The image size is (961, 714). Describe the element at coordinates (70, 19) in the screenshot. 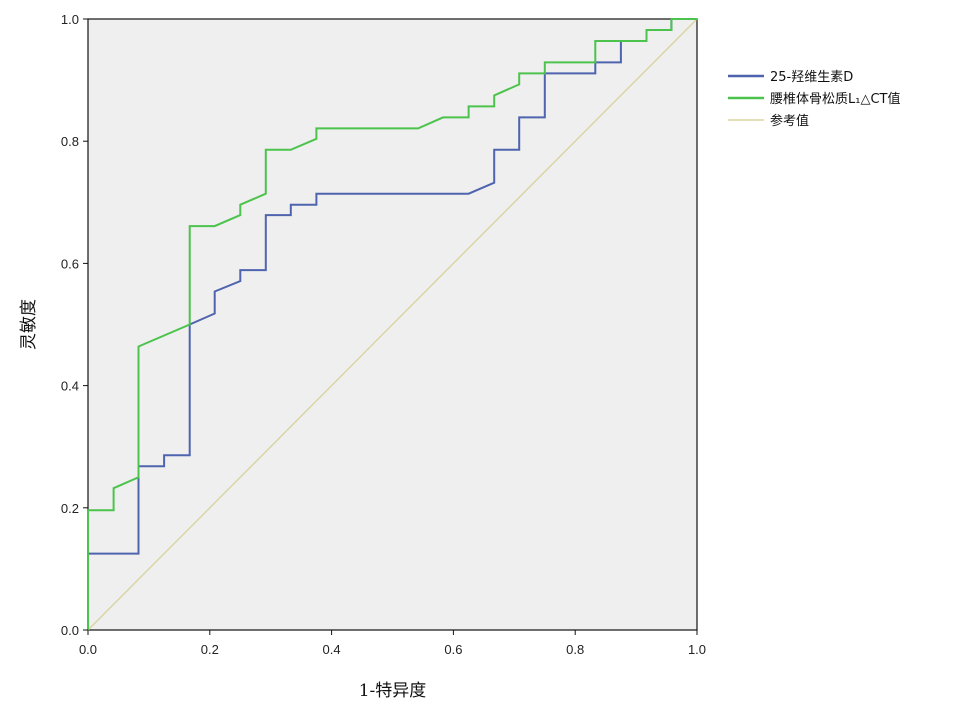

I see `y-tick-label: 1.0` at that location.